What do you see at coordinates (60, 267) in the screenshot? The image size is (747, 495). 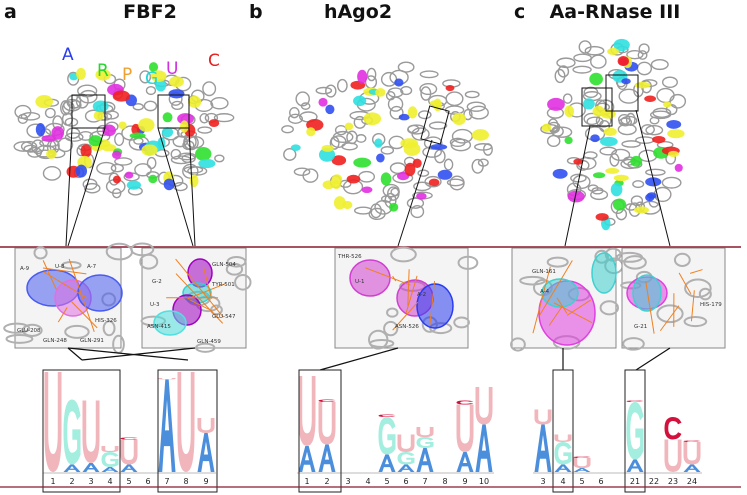 I see `residue-label: U-8` at bounding box center [60, 267].